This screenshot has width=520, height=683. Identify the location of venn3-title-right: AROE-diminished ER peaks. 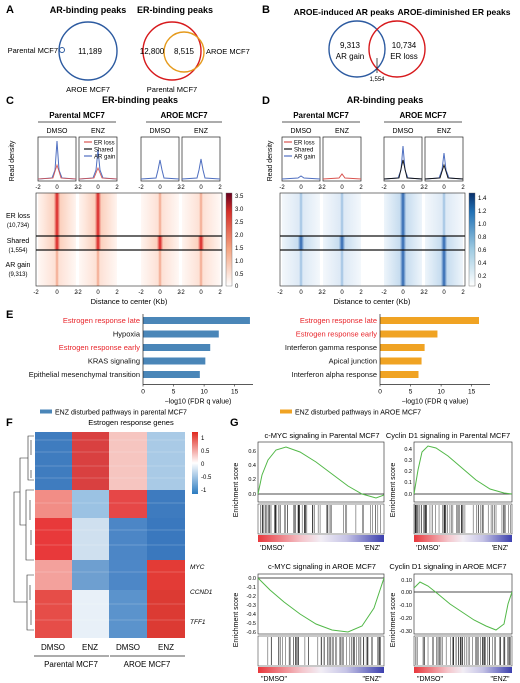
(454, 12).